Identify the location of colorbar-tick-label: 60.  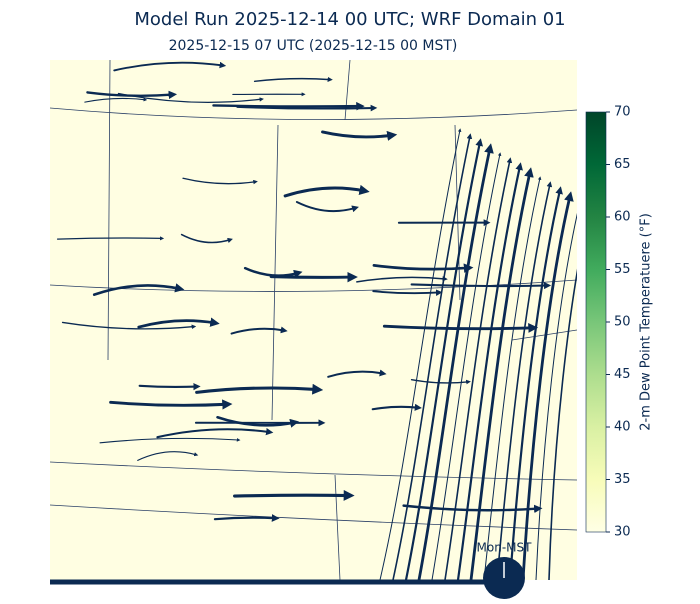
(622, 217).